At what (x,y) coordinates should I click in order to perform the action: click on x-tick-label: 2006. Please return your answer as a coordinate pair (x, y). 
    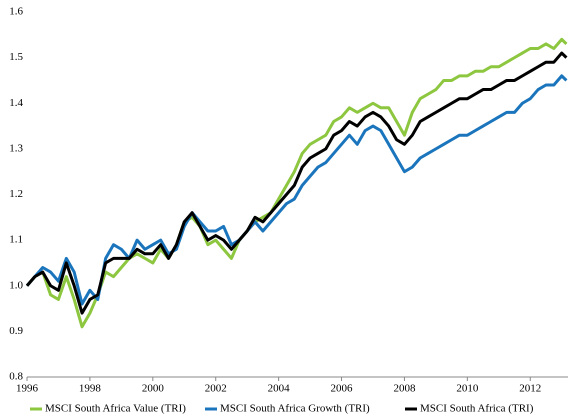
    Looking at the image, I should click on (342, 389).